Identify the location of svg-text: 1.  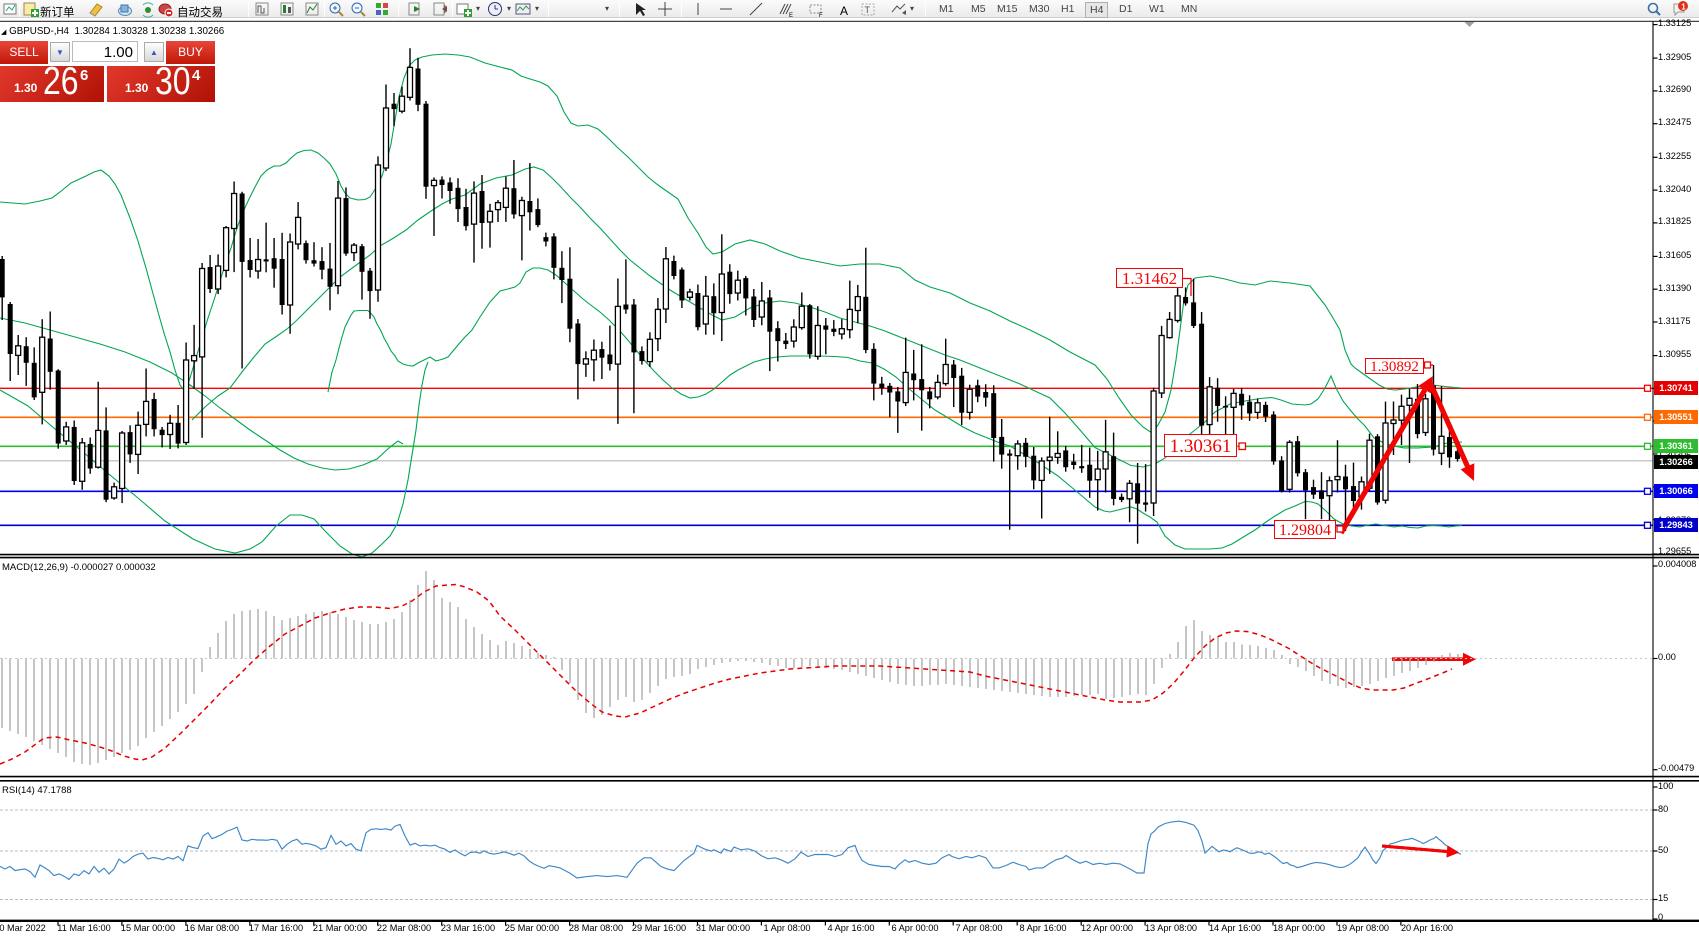
(1683, 6).